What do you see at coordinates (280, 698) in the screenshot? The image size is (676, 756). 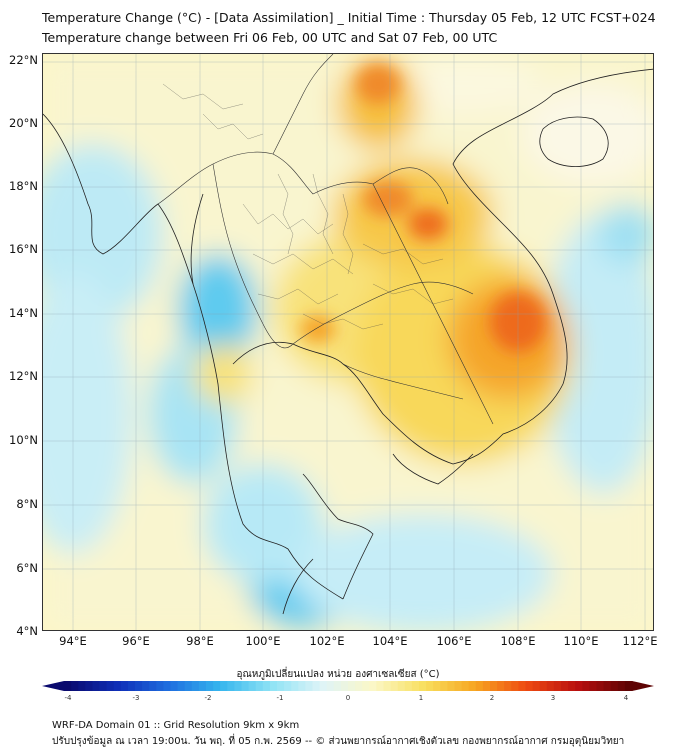 I see `colorbar-tick-label: -1` at bounding box center [280, 698].